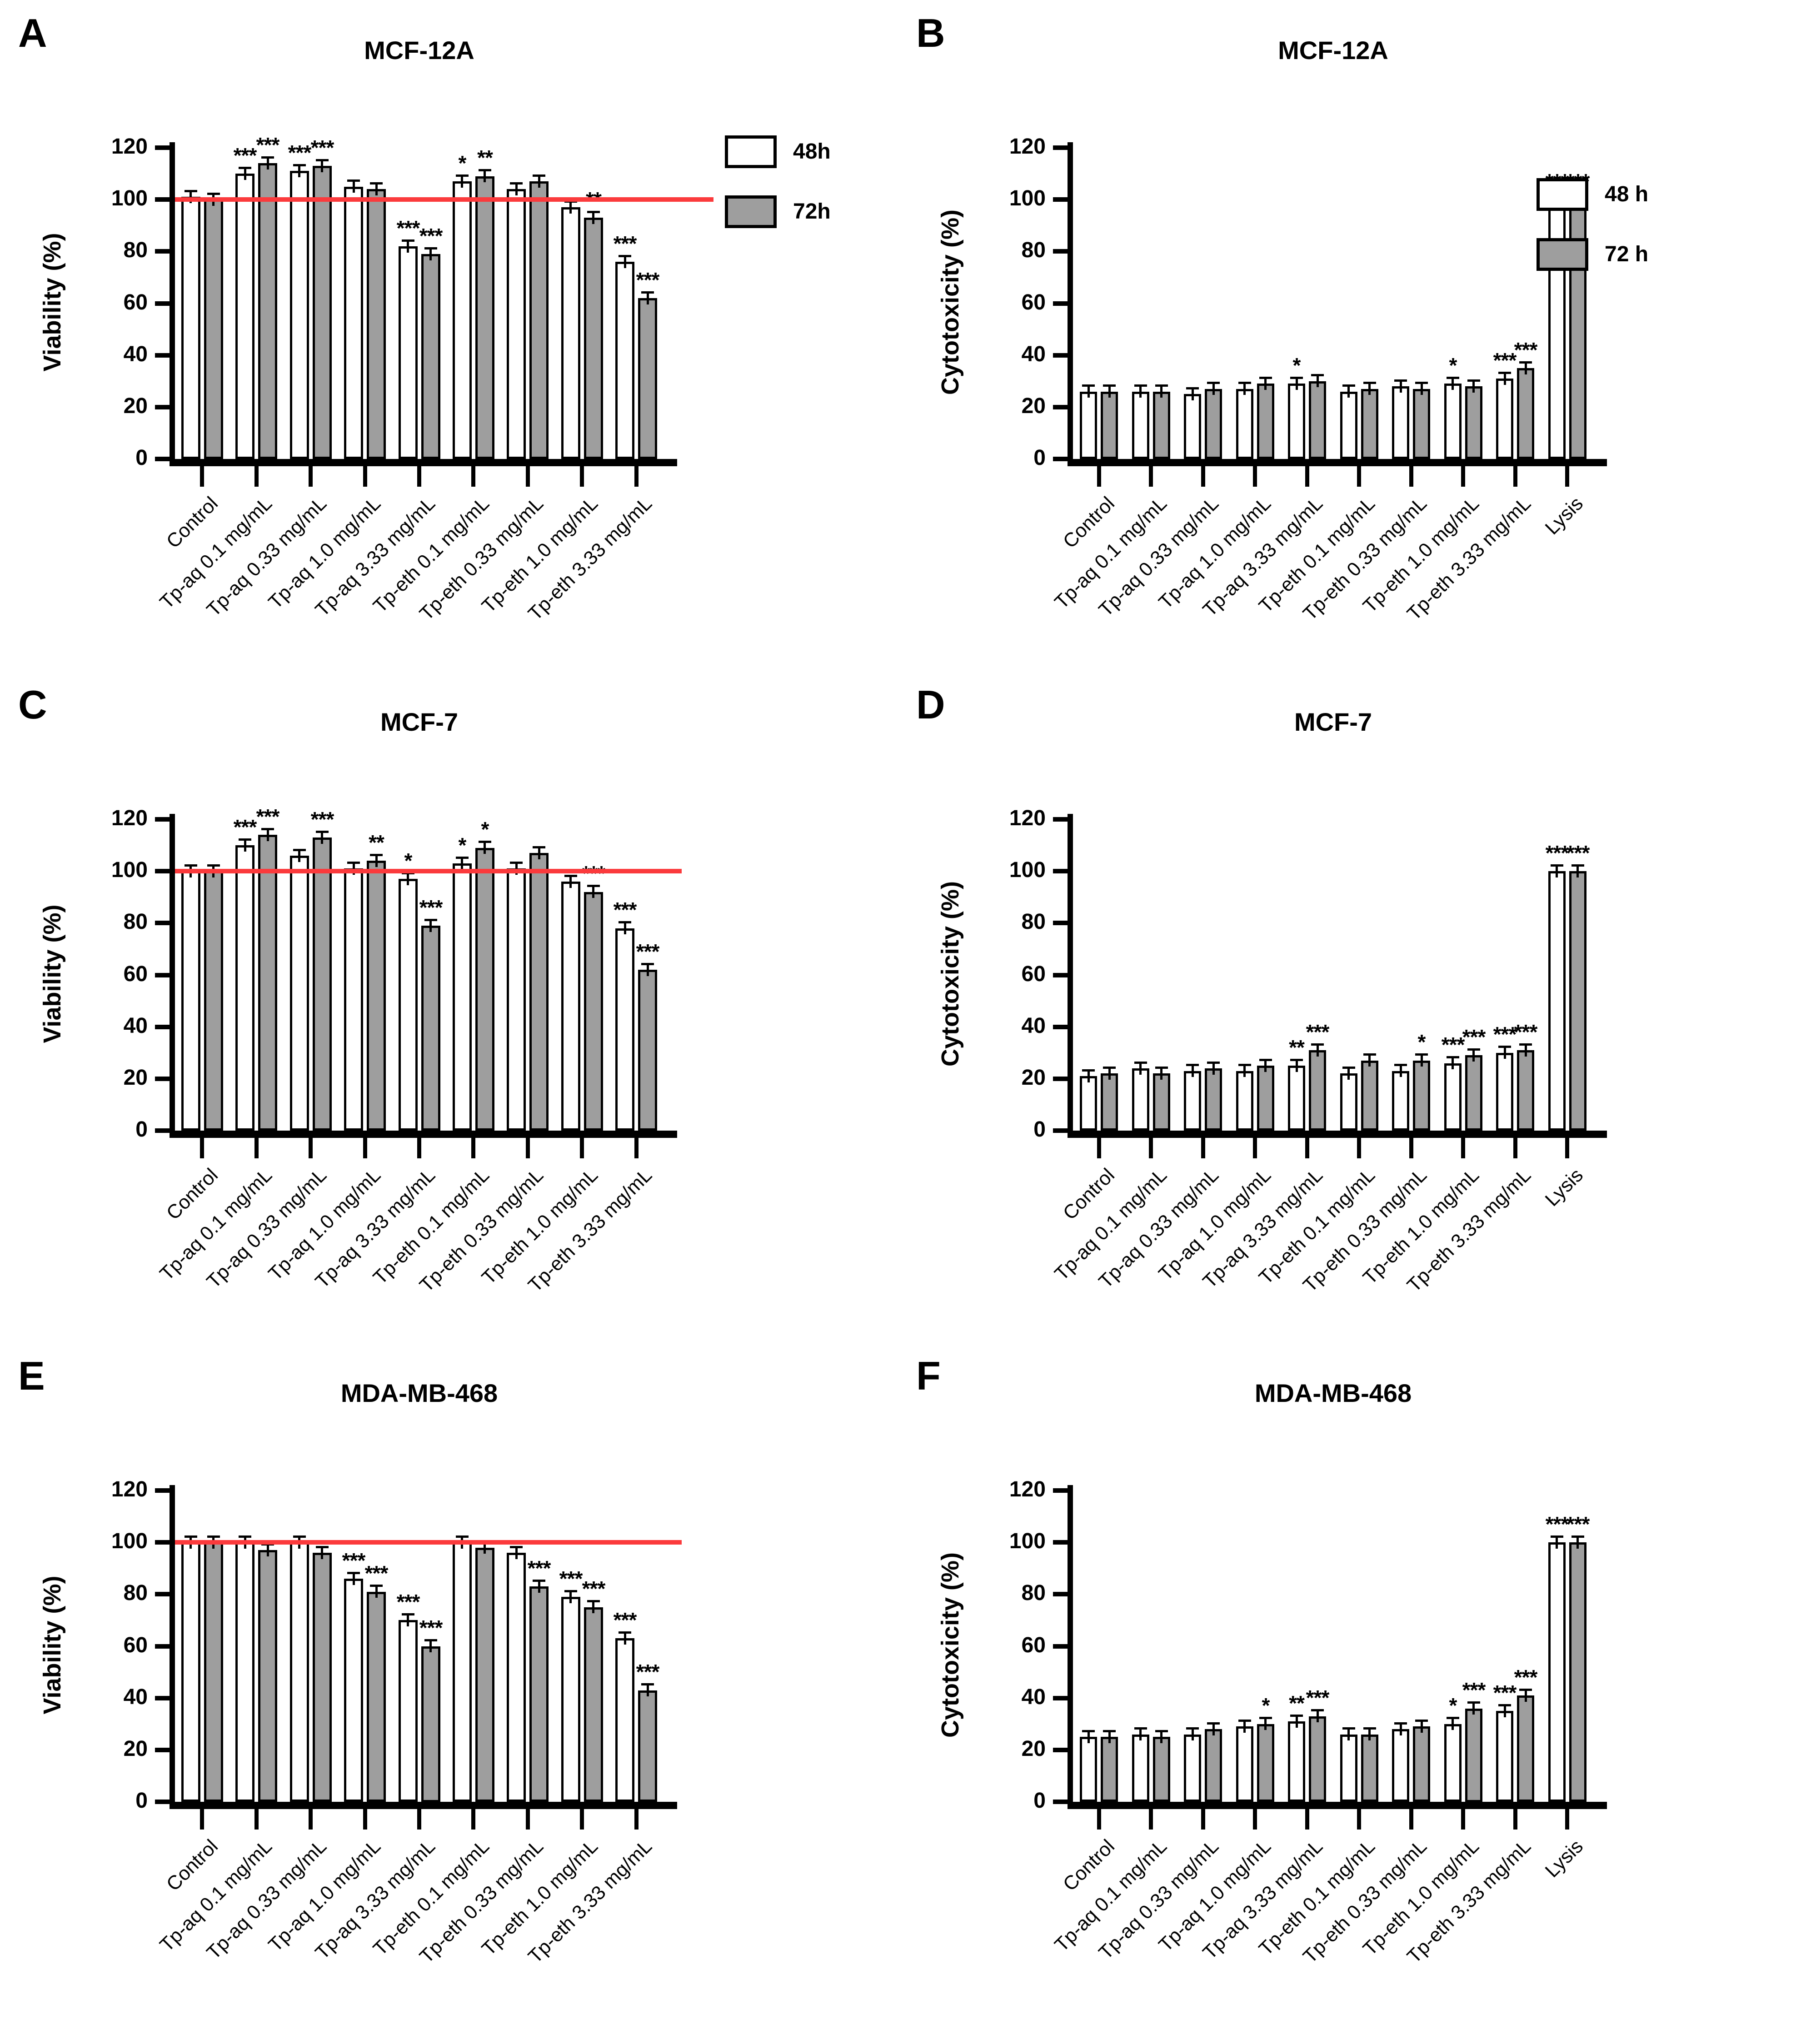  What do you see at coordinates (324, 553) in the screenshot?
I see `x-tick-label: Tp-aq 1.0 mg/mL` at bounding box center [324, 553].